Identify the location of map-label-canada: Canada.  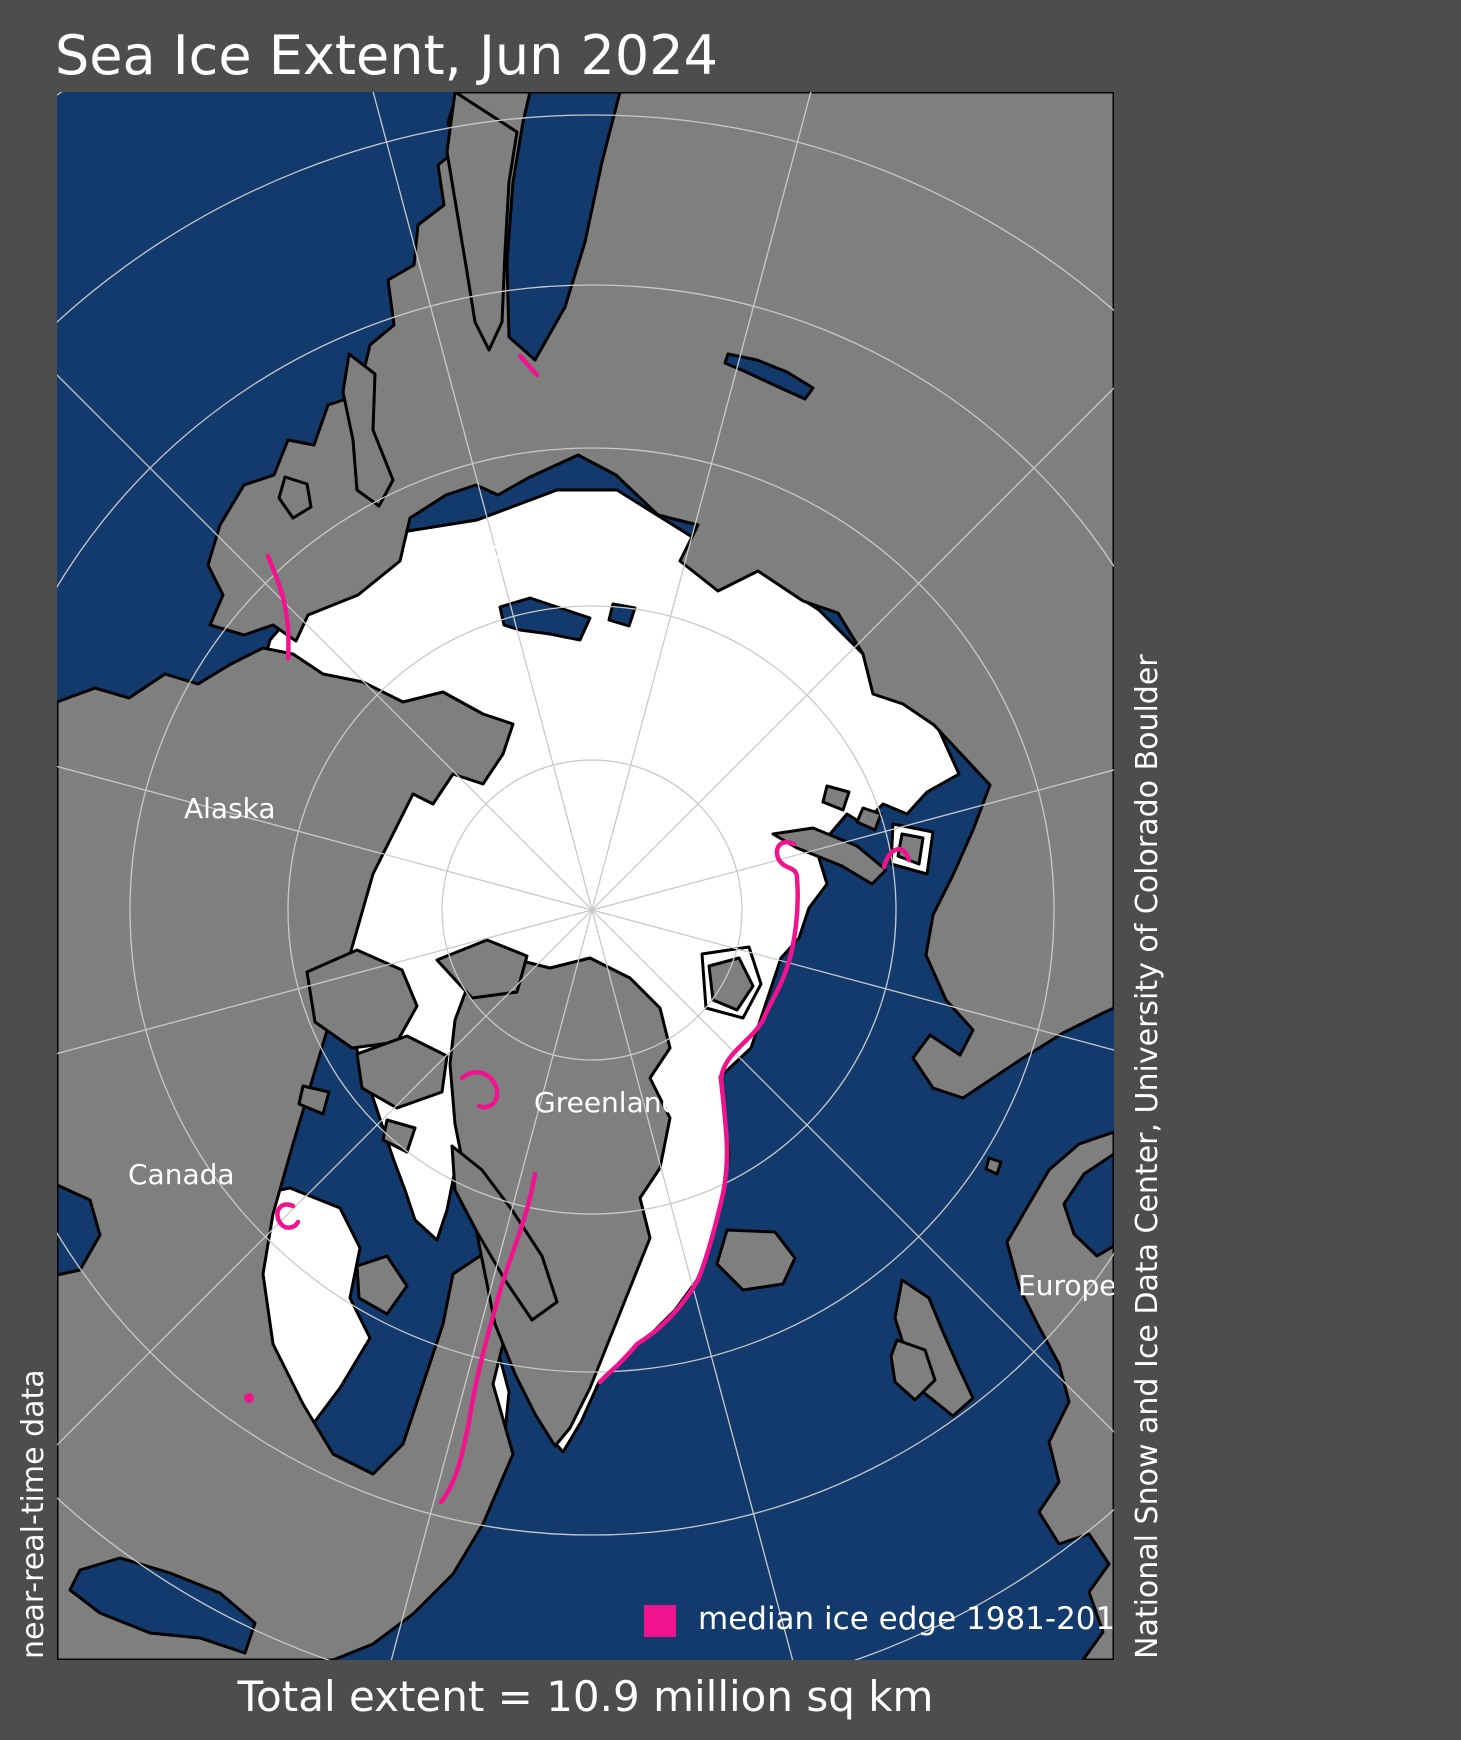
(181, 1174).